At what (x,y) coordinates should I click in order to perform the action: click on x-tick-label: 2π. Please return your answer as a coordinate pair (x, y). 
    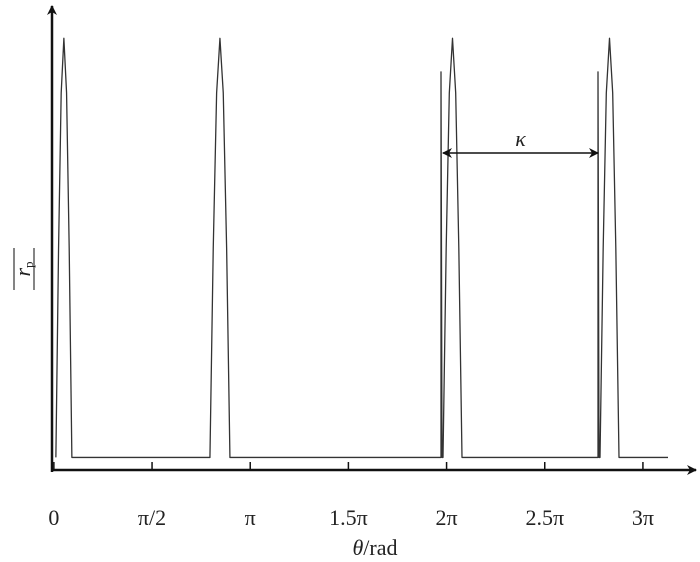
    Looking at the image, I should click on (447, 517).